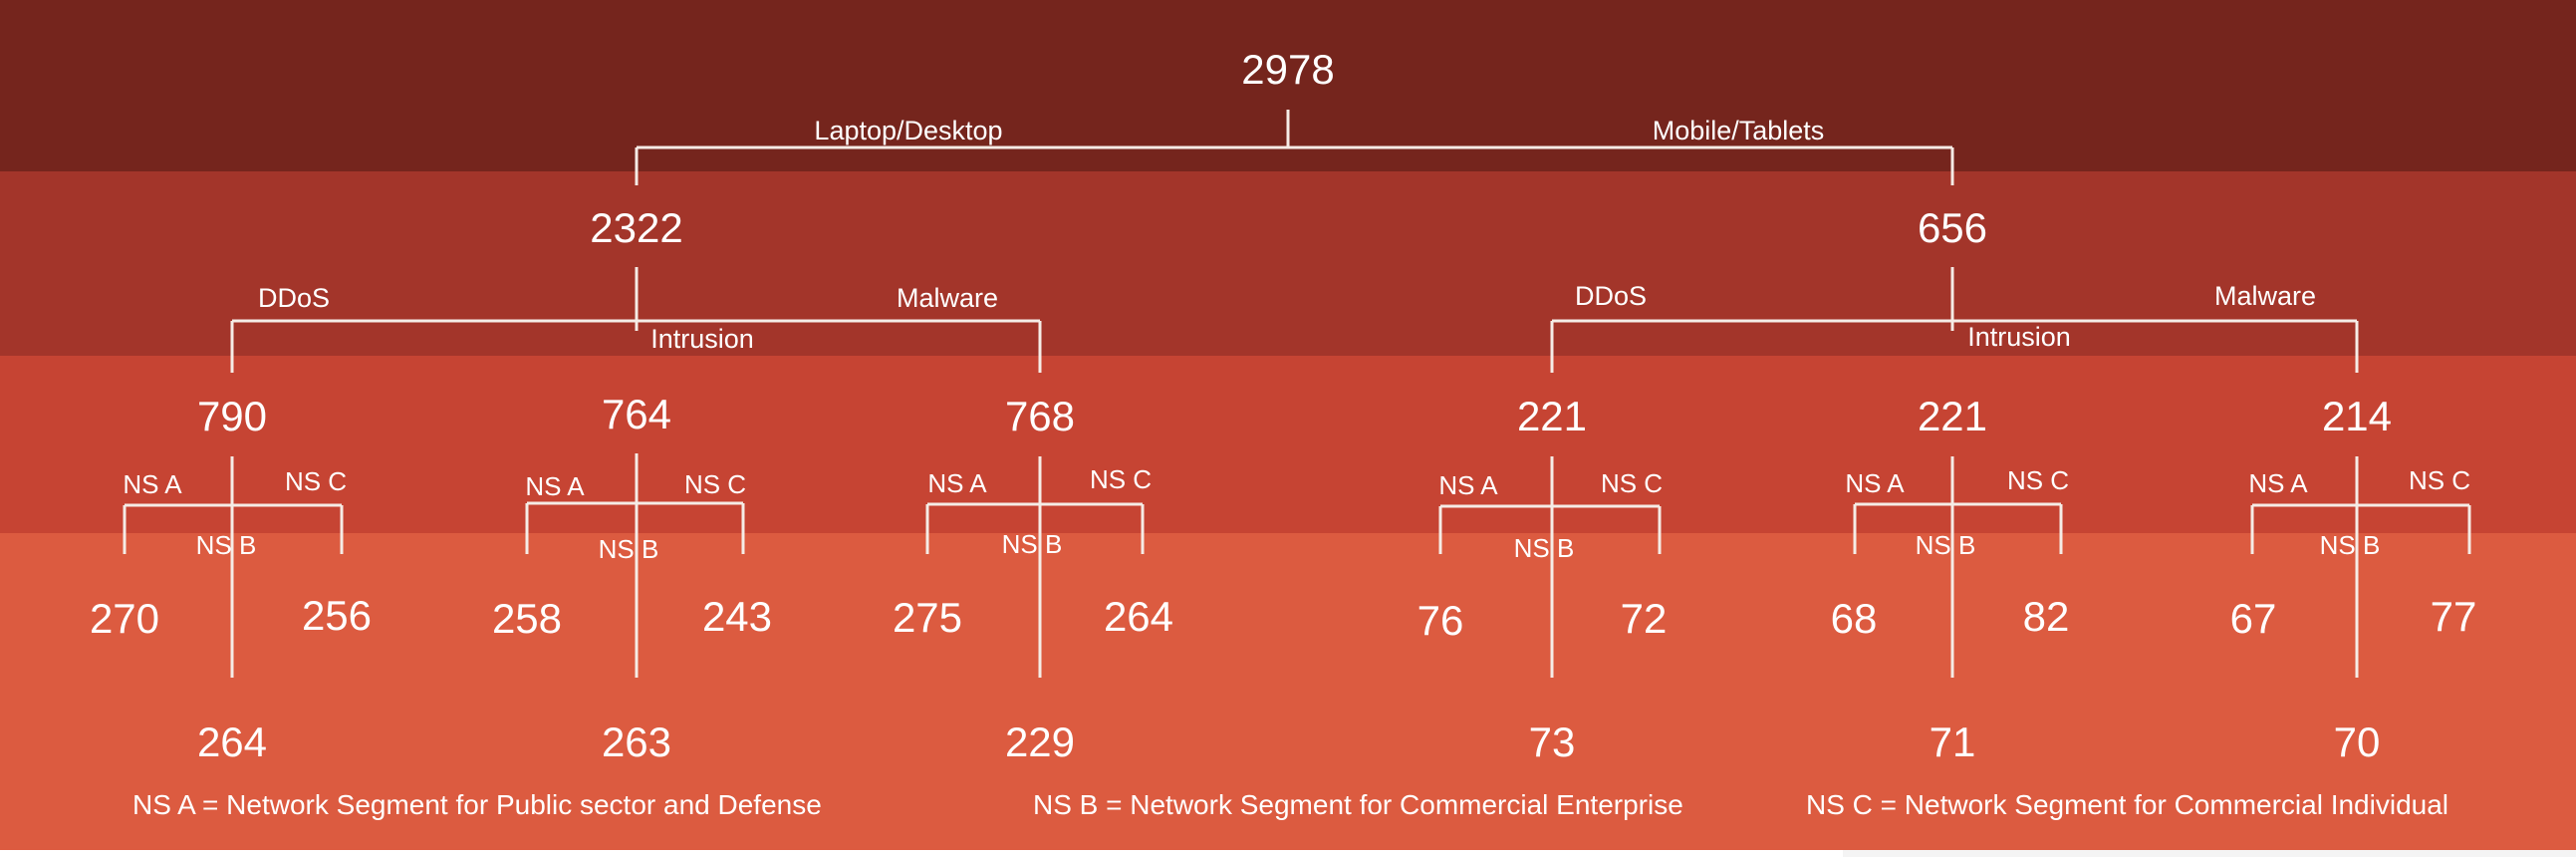 This screenshot has height=857, width=2576. What do you see at coordinates (124, 618) in the screenshot?
I see `ns-a-value: 270` at bounding box center [124, 618].